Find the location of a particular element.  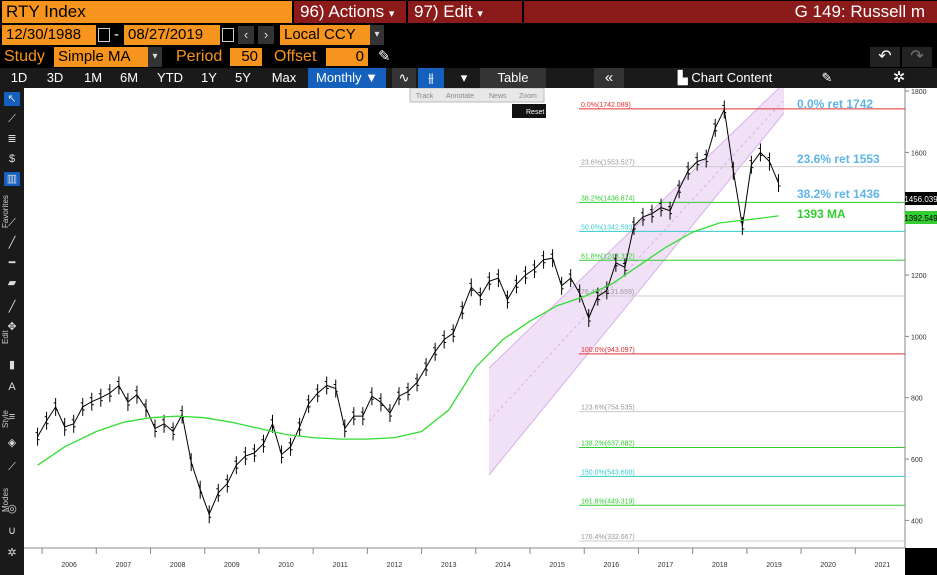

ray-icon: ╱ is located at coordinates (12, 243).